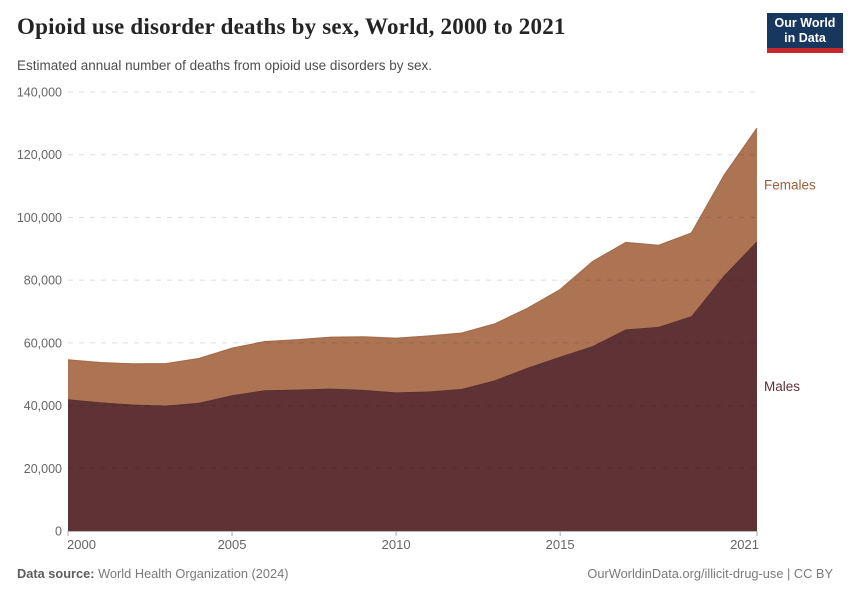 The width and height of the screenshot is (850, 600). What do you see at coordinates (39, 218) in the screenshot?
I see `y-axis-tick-label: 100,000` at bounding box center [39, 218].